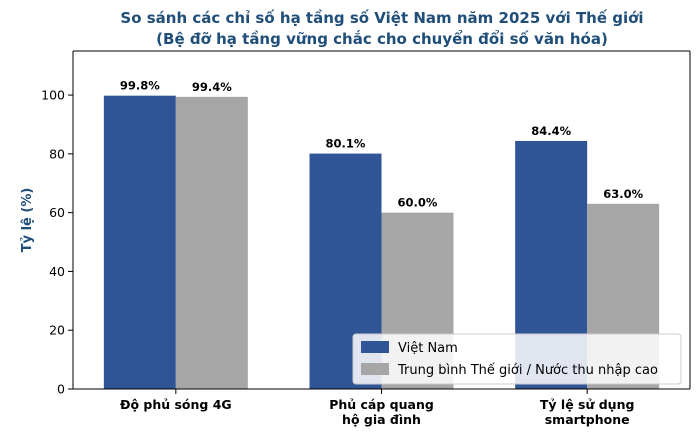 The height and width of the screenshot is (434, 700). What do you see at coordinates (517, 359) in the screenshot?
I see `legend-box` at bounding box center [517, 359].